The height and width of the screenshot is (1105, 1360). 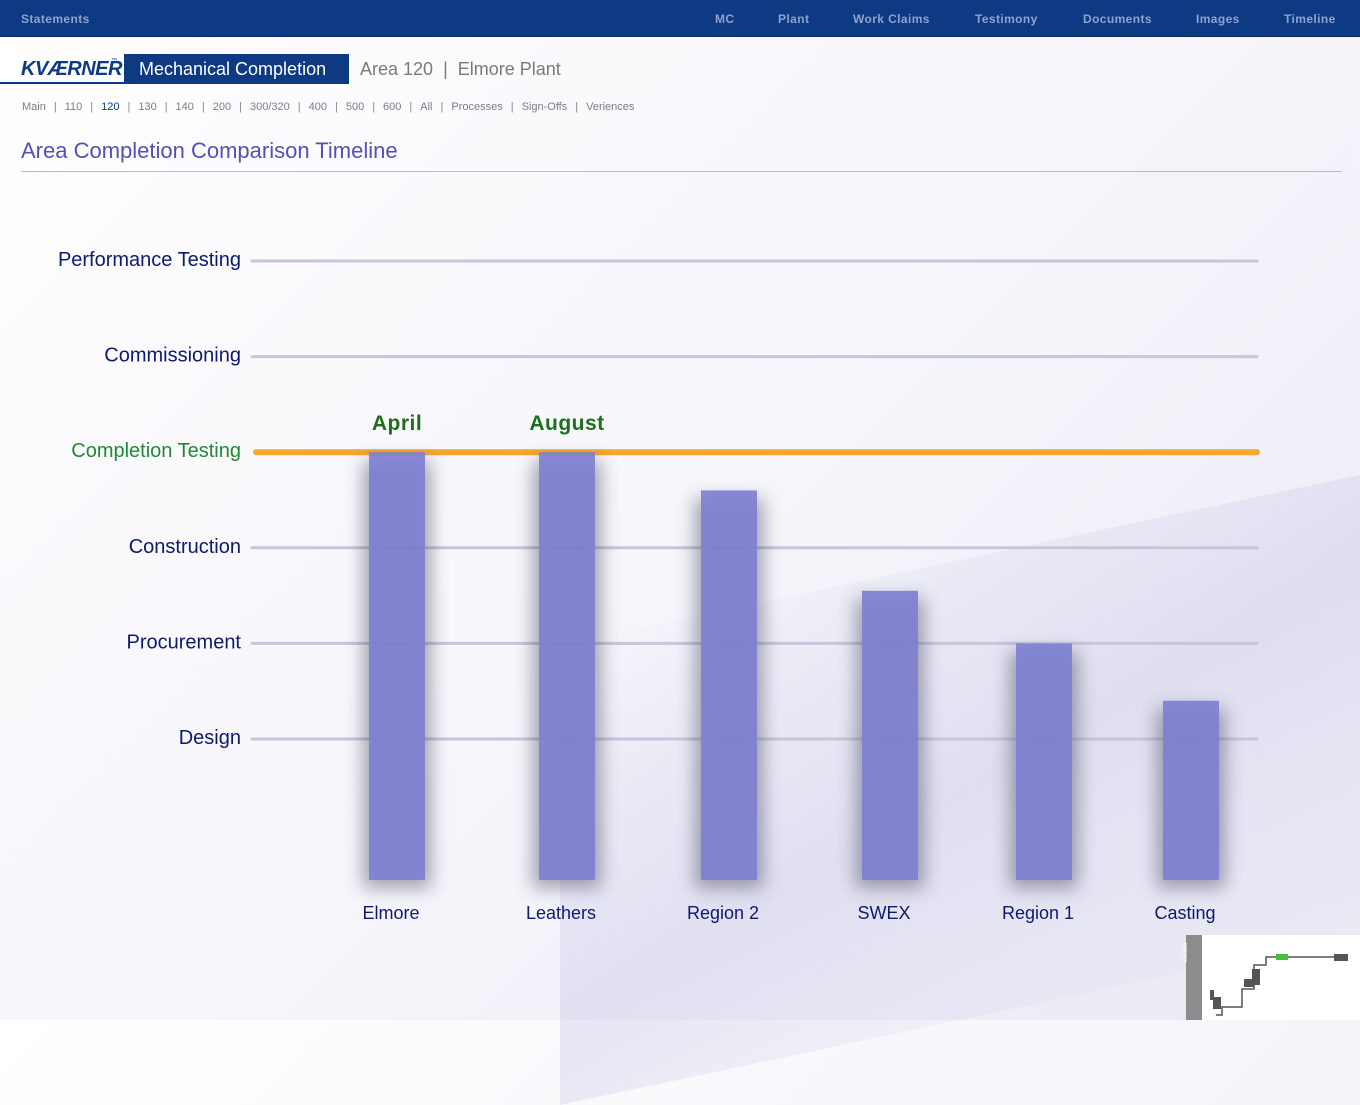 I want to click on category-label-casting: Casting, so click(x=1184, y=913).